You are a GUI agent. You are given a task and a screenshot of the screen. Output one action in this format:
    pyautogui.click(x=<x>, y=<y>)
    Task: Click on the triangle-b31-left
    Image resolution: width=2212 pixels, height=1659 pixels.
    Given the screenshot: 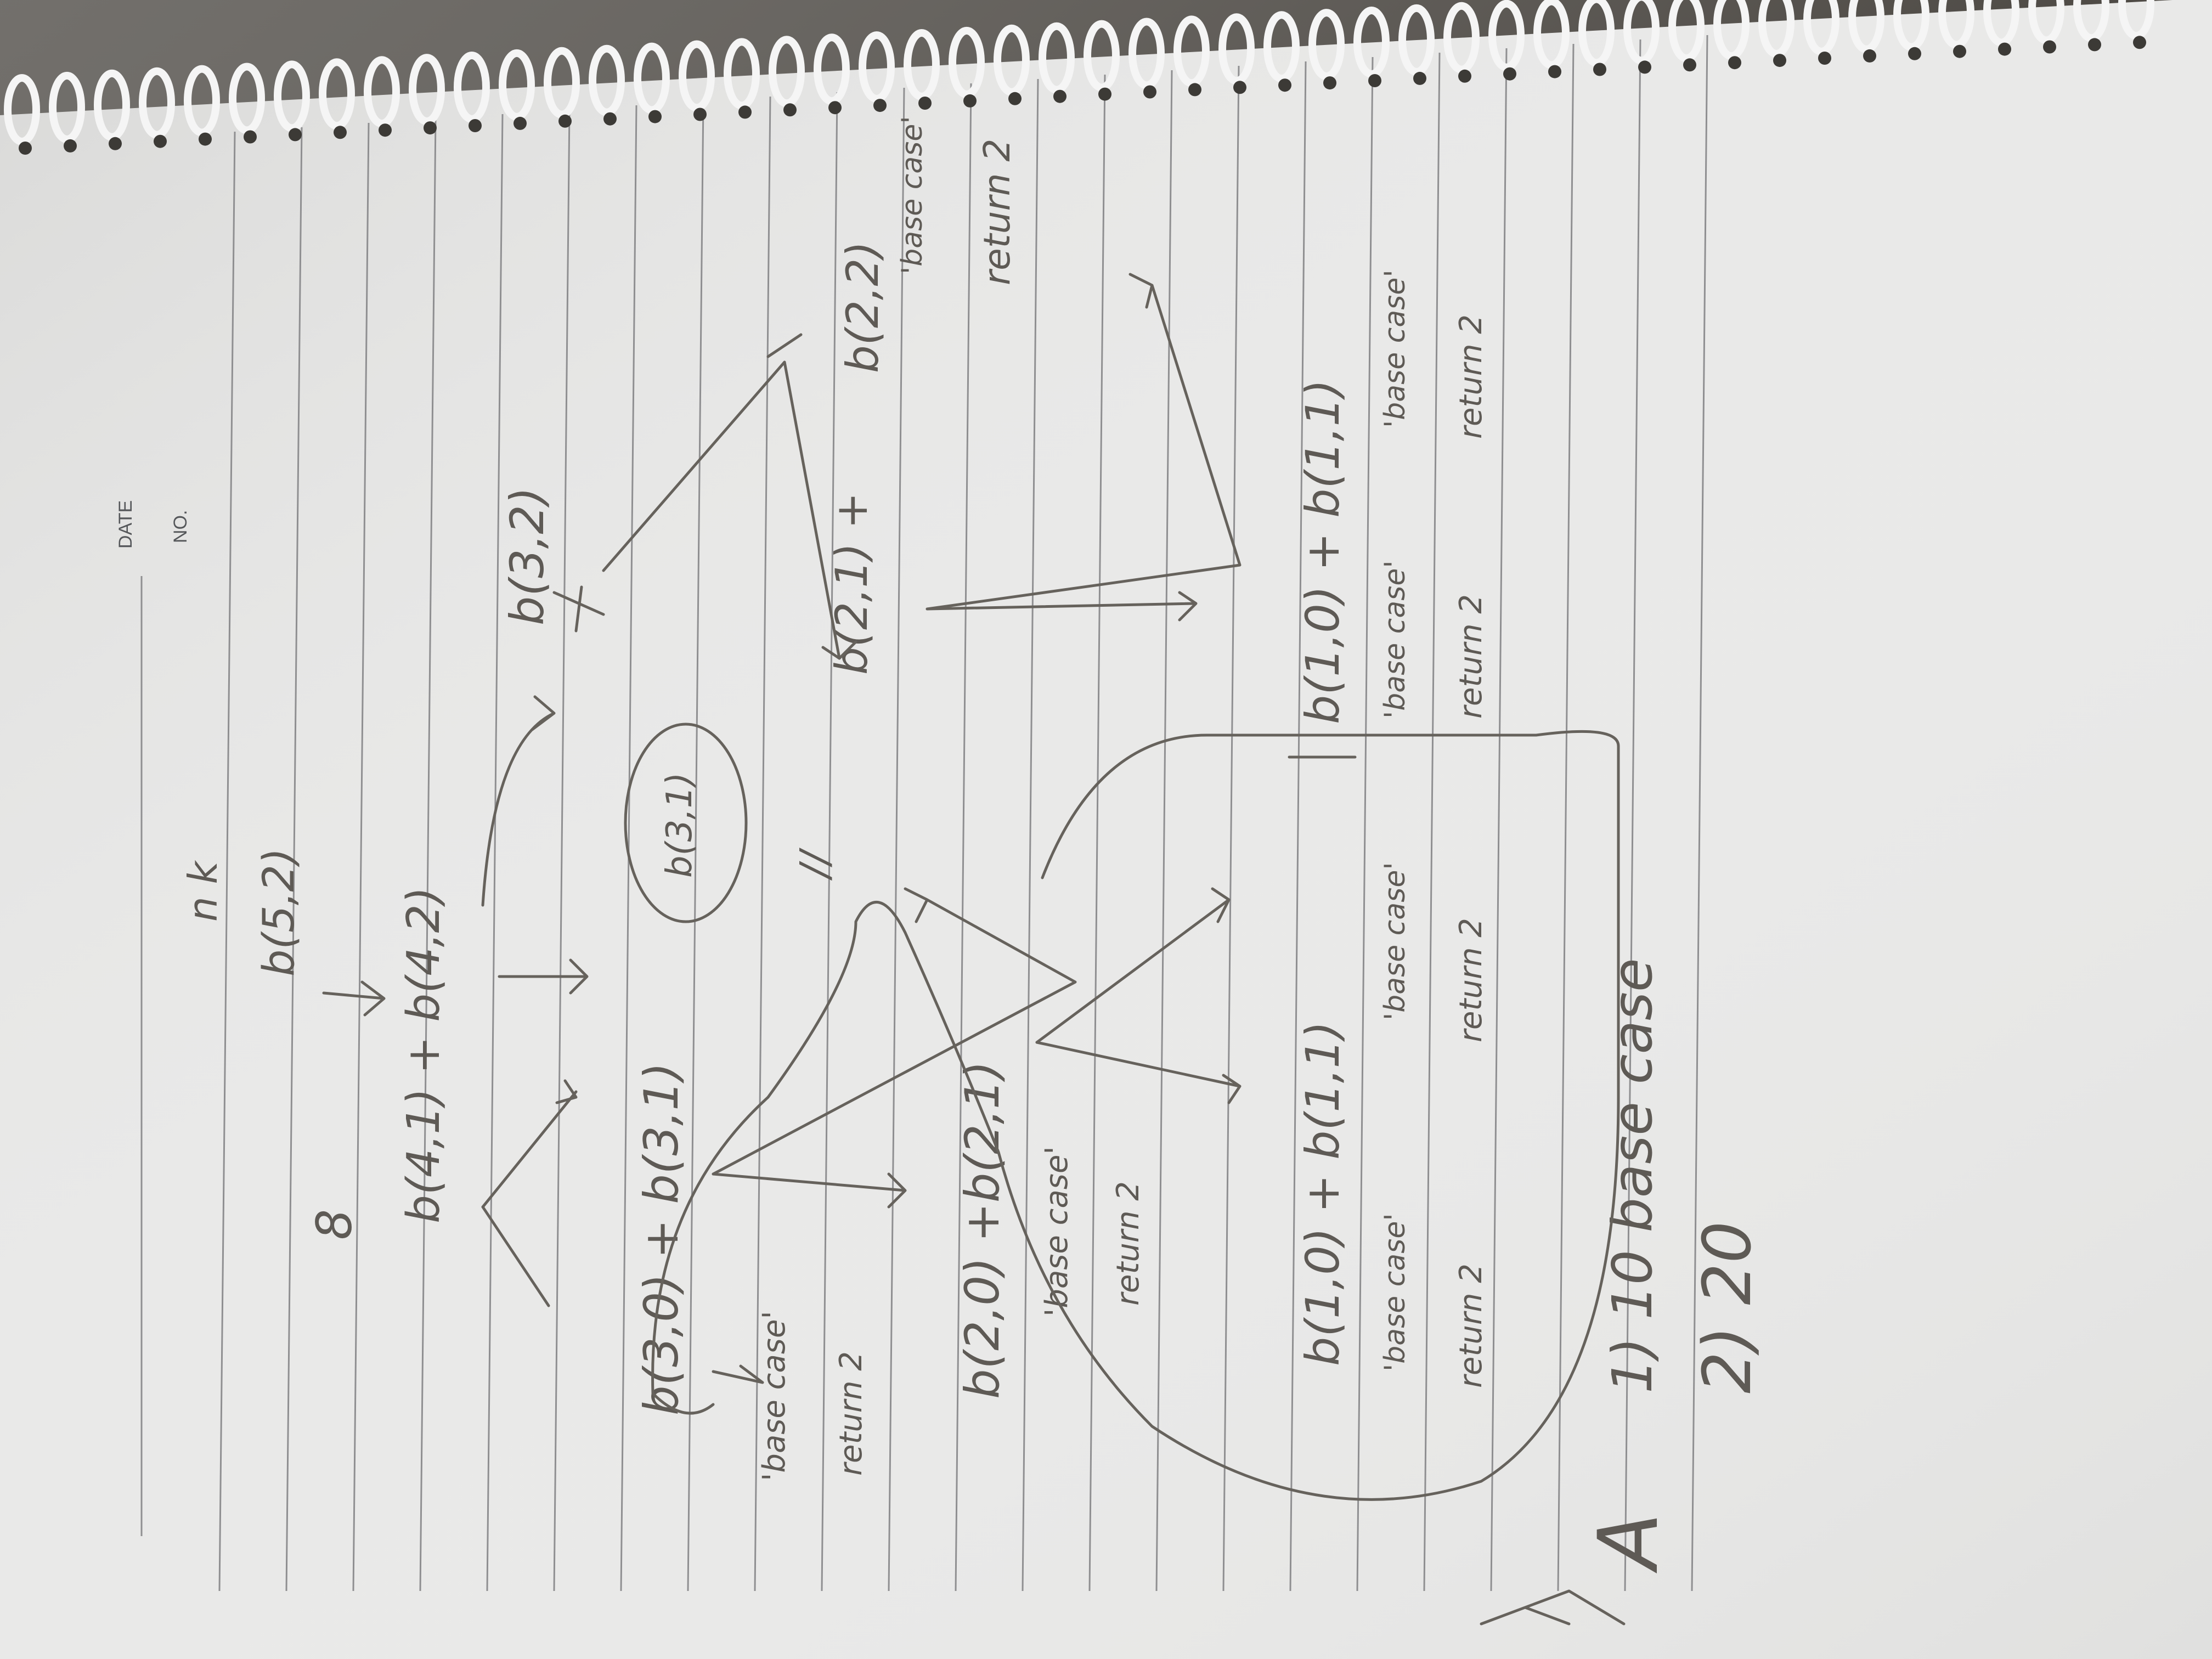 What is the action you would take?
    pyautogui.click(x=895, y=1031)
    